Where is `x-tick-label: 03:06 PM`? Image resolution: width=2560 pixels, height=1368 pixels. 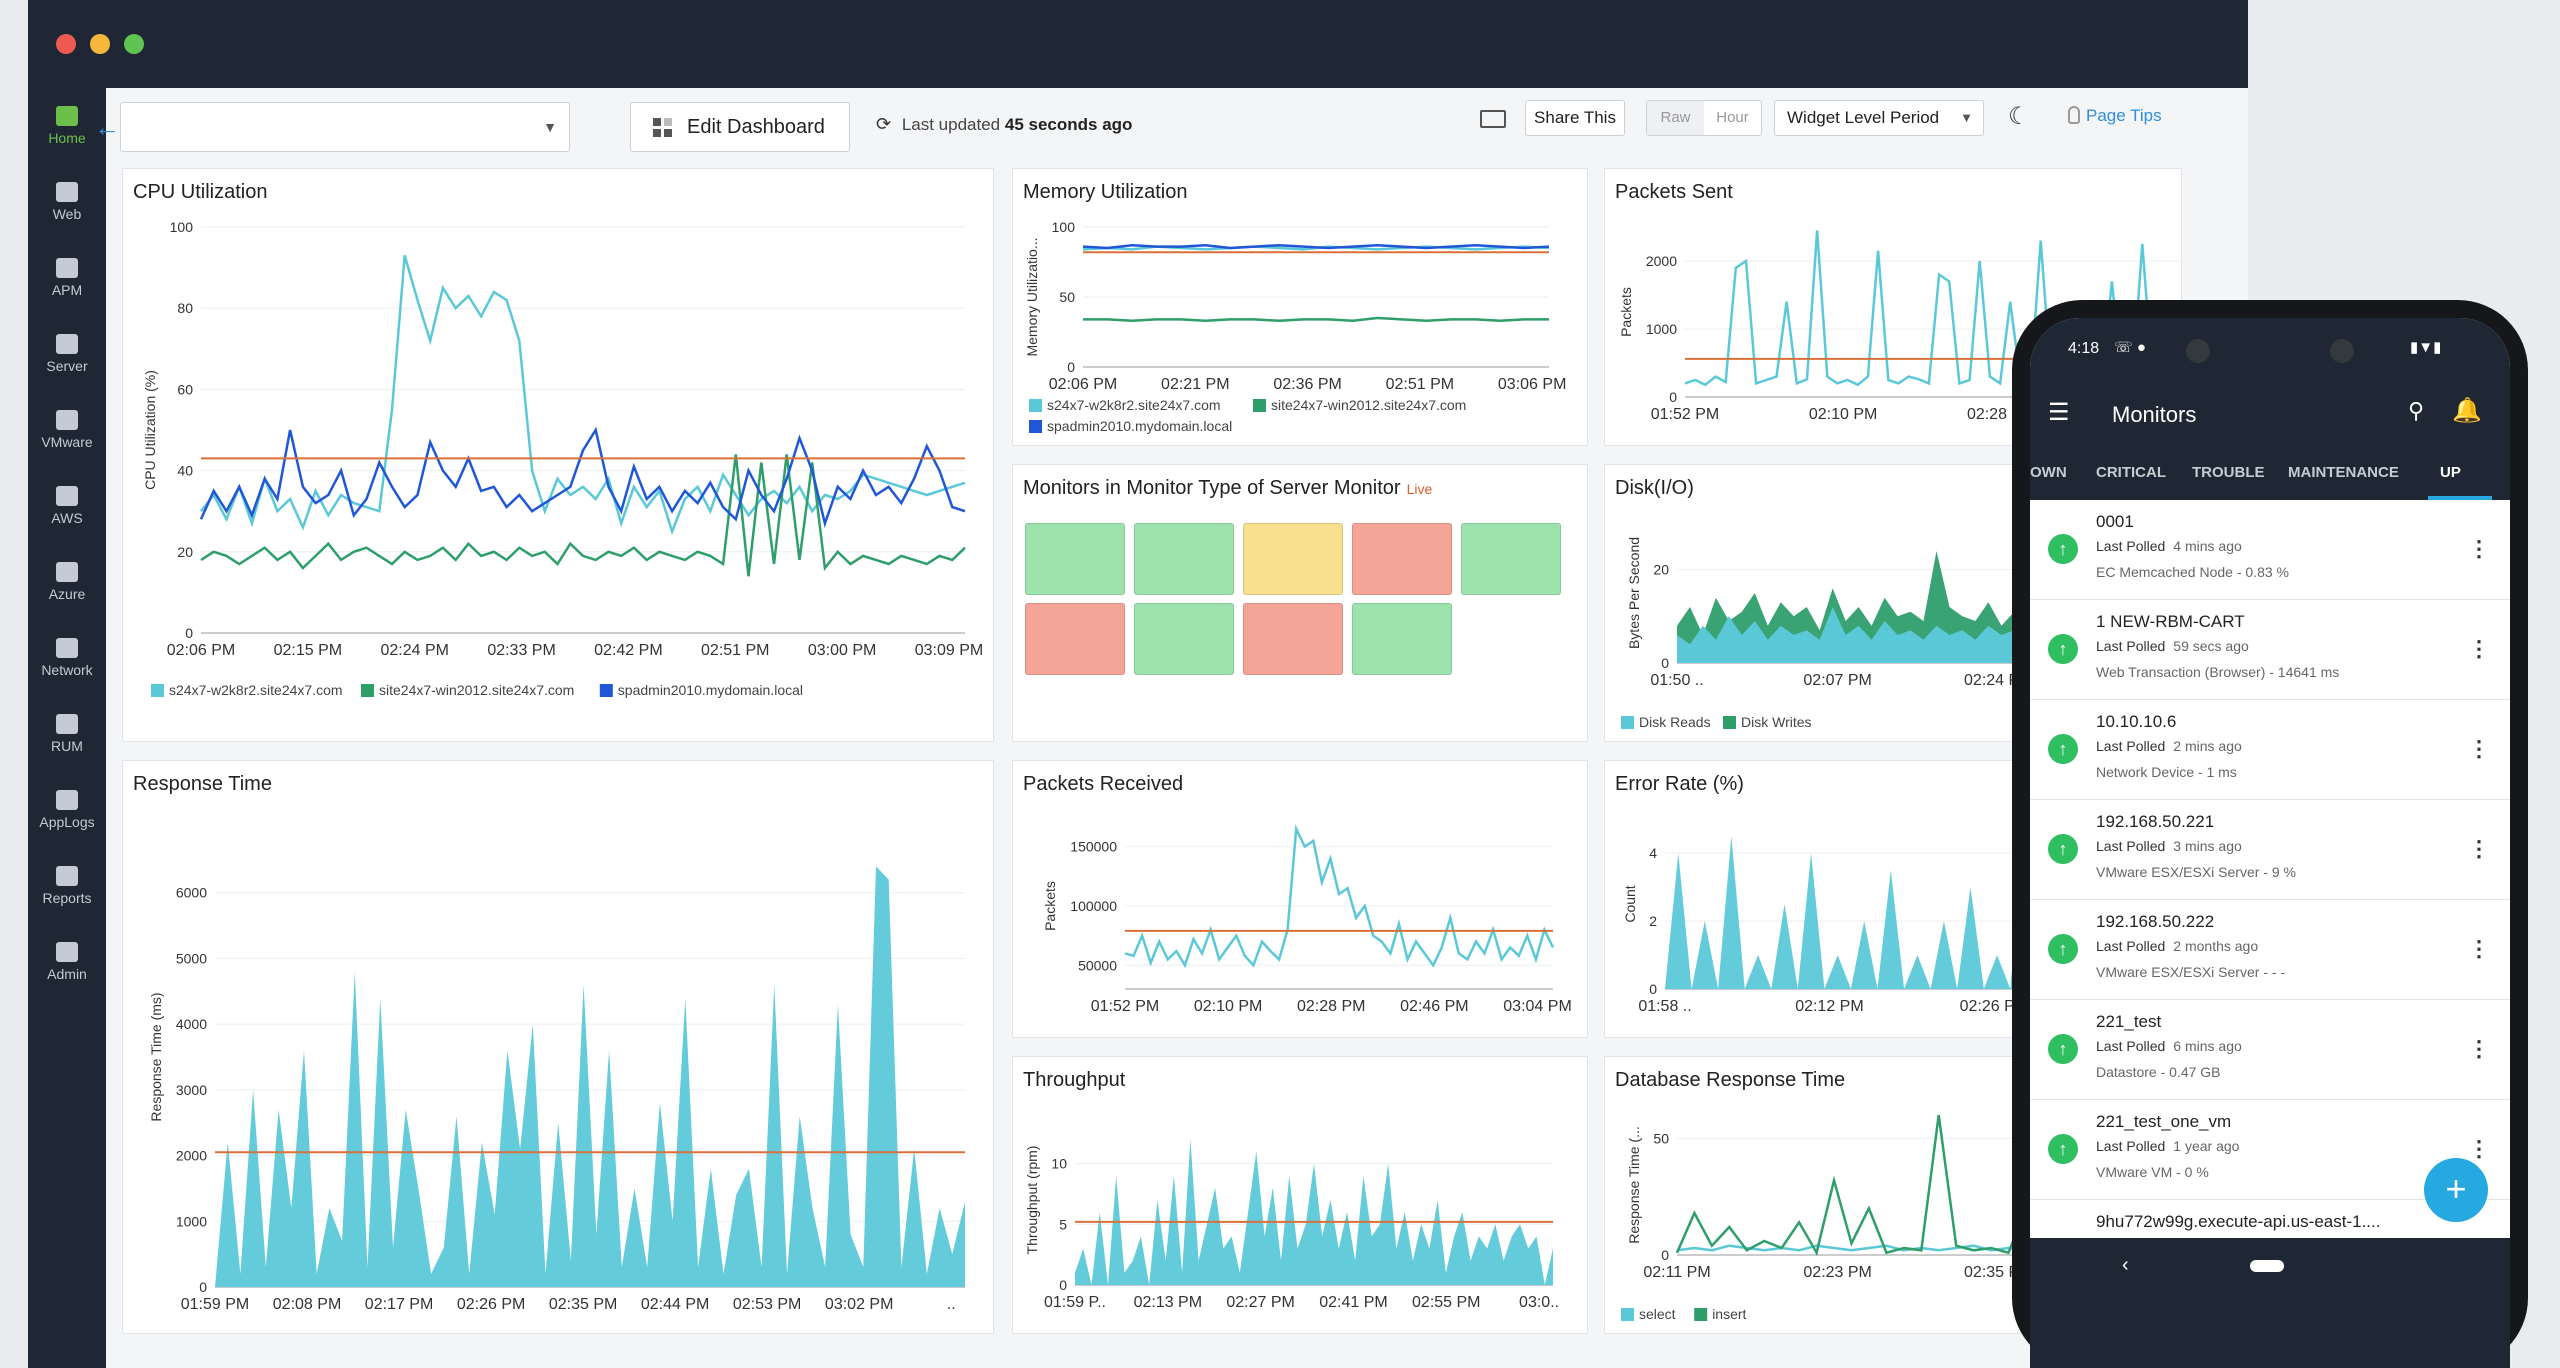
x-tick-label: 03:06 PM is located at coordinates (1532, 384).